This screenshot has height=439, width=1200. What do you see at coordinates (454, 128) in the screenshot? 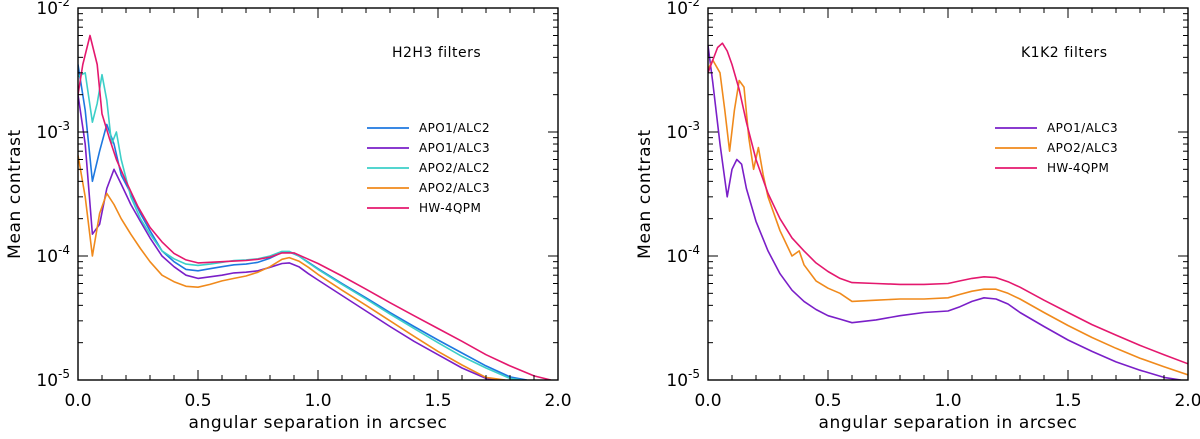
I see `legend-label: APO1/ALC2` at bounding box center [454, 128].